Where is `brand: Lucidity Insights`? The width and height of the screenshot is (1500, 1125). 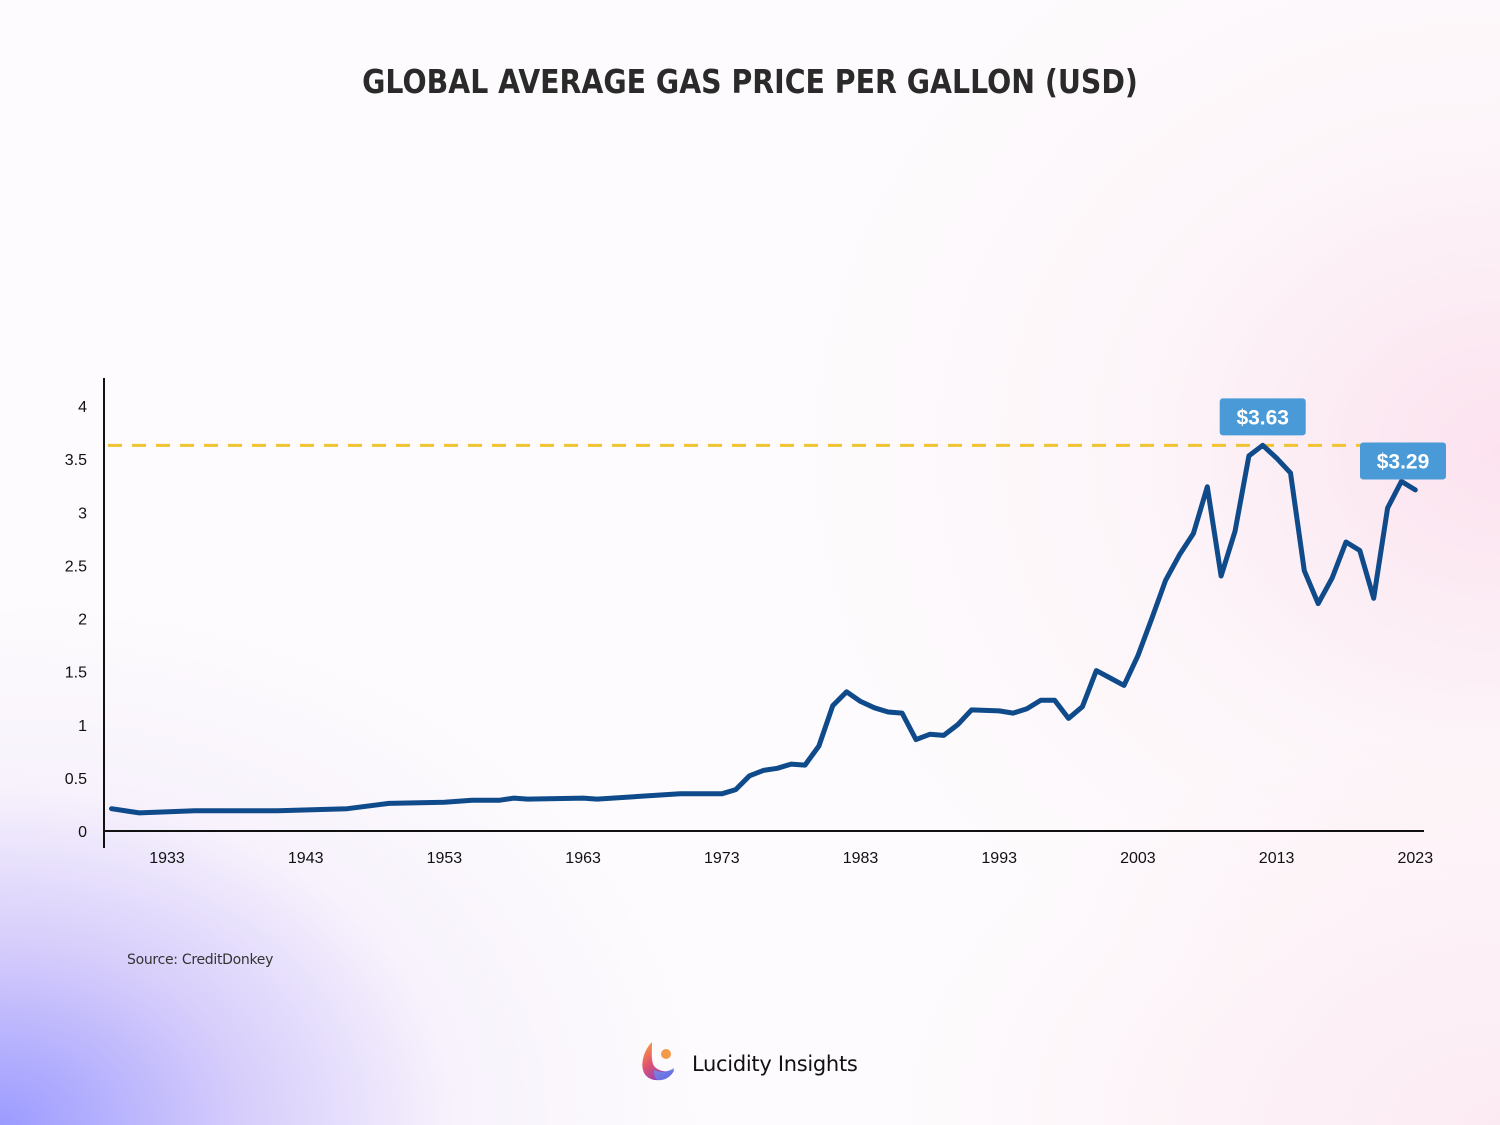
brand: Lucidity Insights is located at coordinates (749, 1063).